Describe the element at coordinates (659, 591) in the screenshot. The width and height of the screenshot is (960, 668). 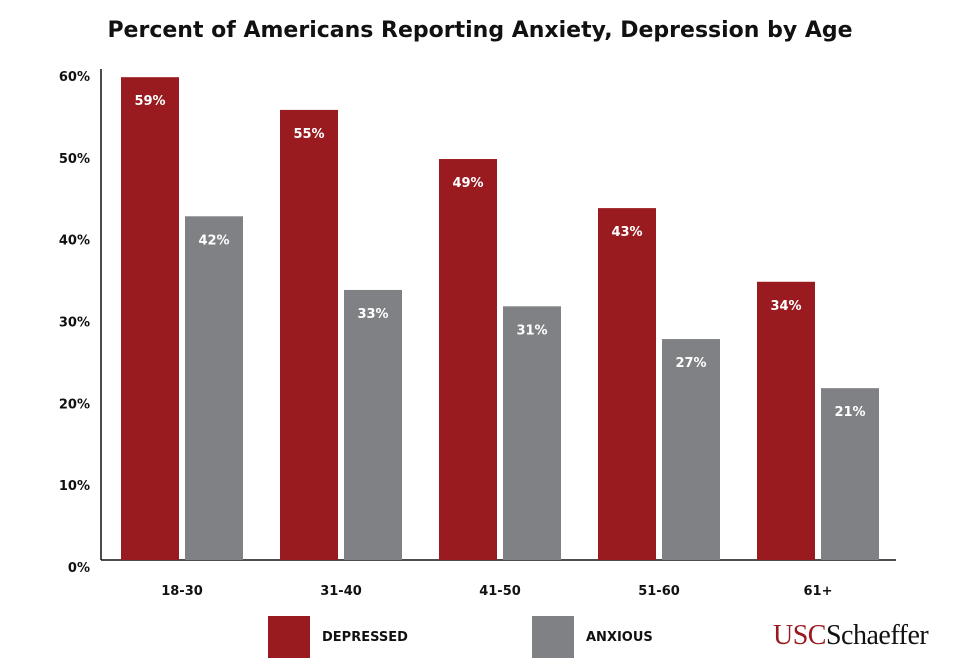
I see `x-tick-label: 51-60` at that location.